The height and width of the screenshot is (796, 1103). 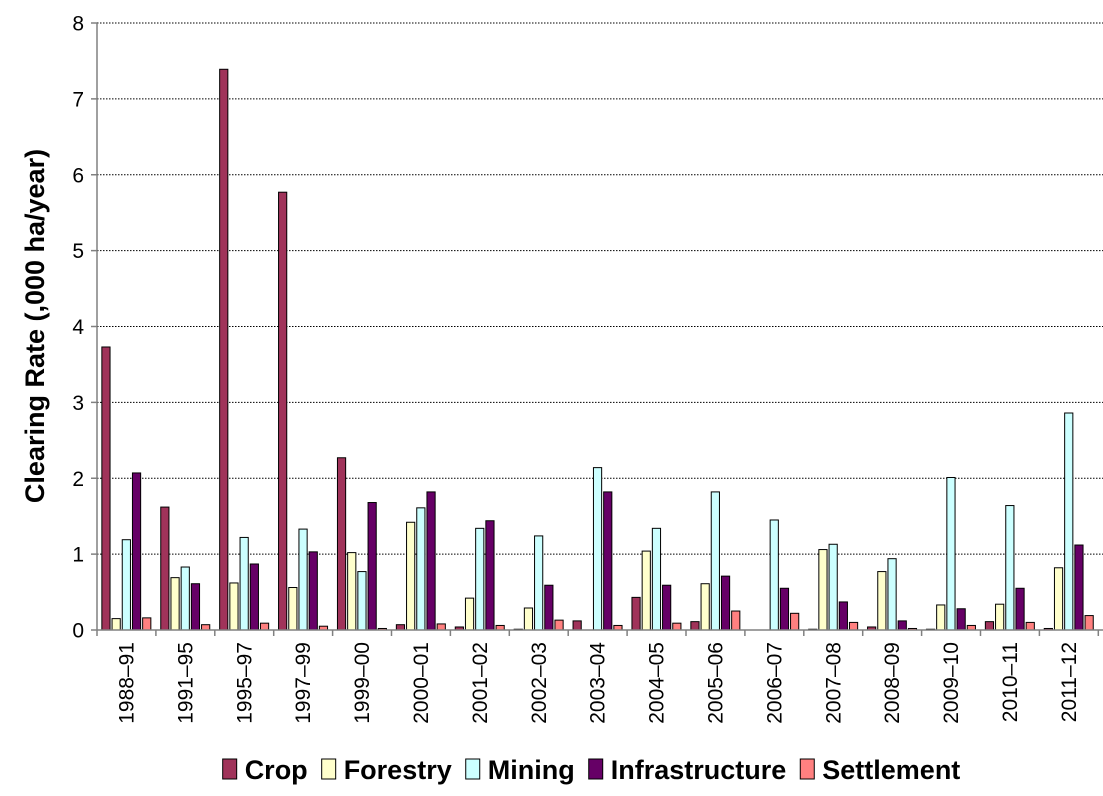 I want to click on y-tick-labels: 0 1 2 3 4 5 6 7 8, so click(x=78, y=328).